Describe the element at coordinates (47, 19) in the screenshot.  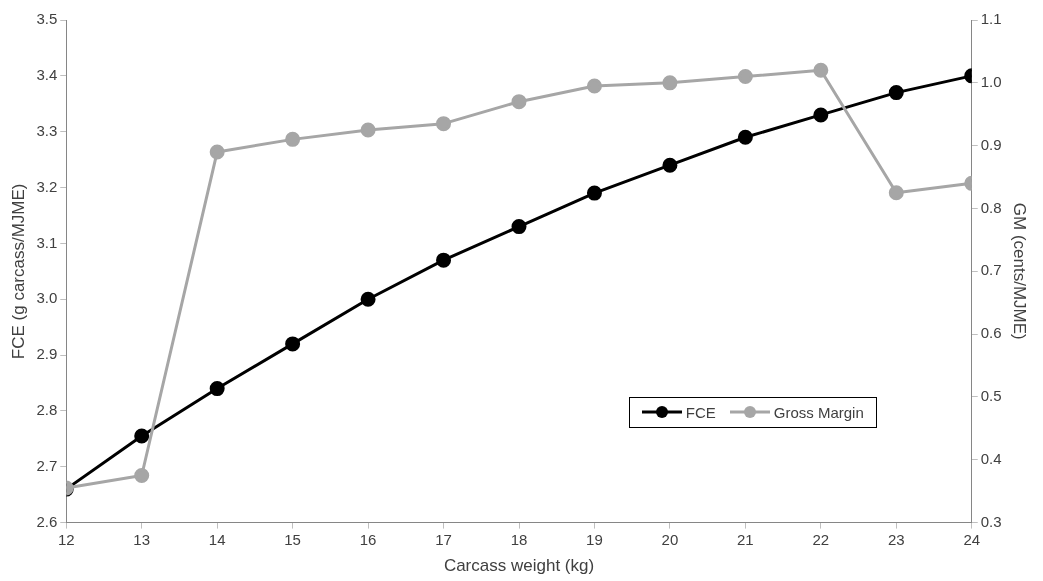
I see `y-tick-label: 3.5` at that location.